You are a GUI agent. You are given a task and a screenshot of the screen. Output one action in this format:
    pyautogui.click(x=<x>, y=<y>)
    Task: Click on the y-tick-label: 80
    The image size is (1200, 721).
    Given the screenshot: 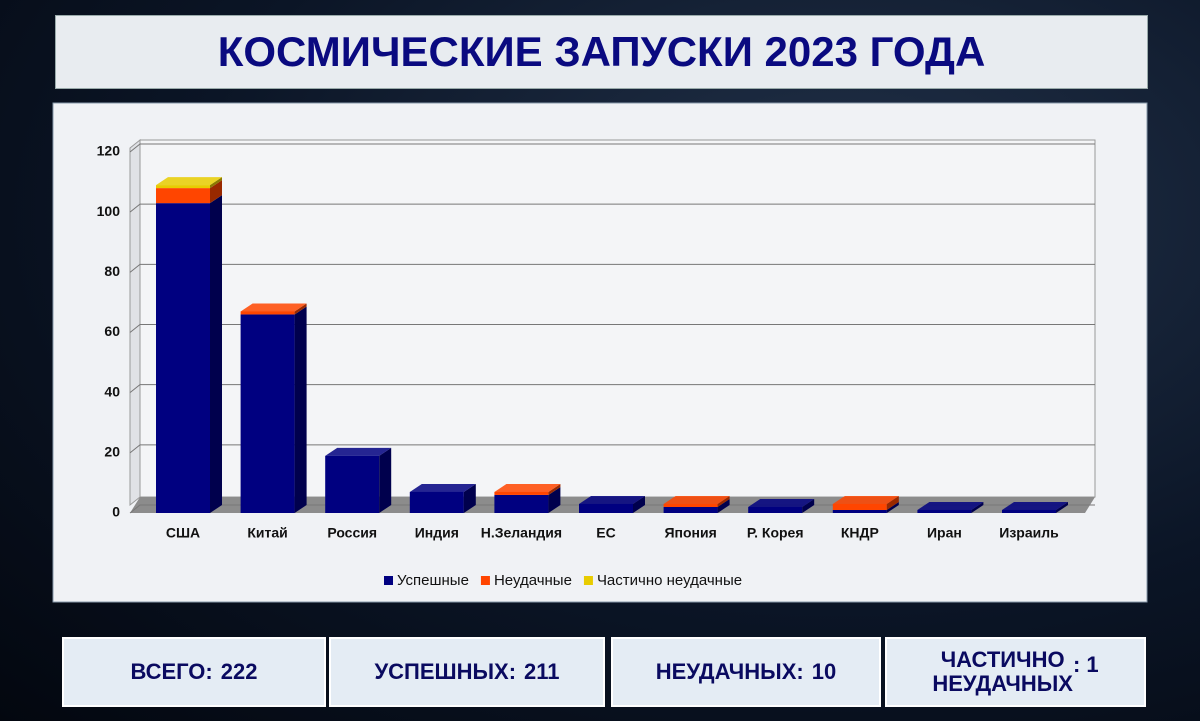 What is the action you would take?
    pyautogui.click(x=112, y=271)
    